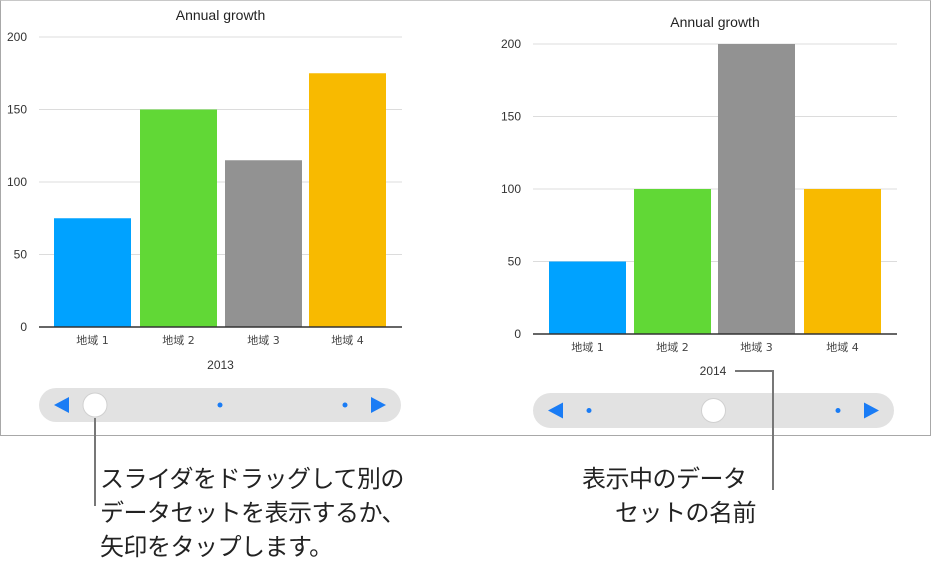 This screenshot has height=569, width=931. What do you see at coordinates (669, 496) in the screenshot?
I see `dataset-name-callout: 表示中のデータ セットの名前` at bounding box center [669, 496].